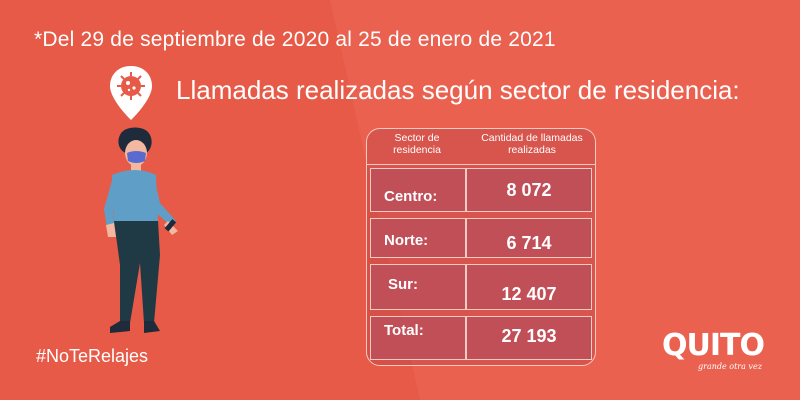 The height and width of the screenshot is (400, 800). Describe the element at coordinates (141, 230) in the screenshot. I see `person-illustration` at that location.